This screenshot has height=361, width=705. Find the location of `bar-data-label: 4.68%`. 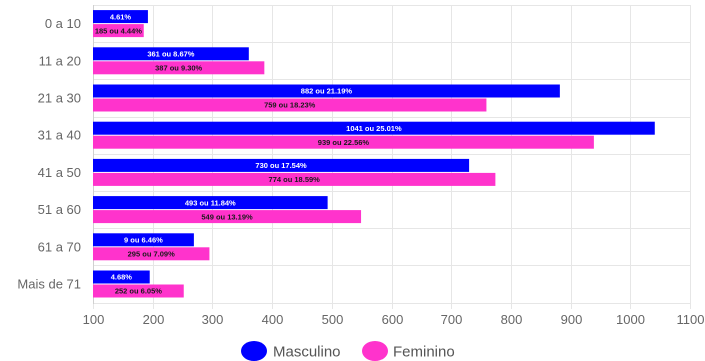

bar-data-label: 4.68% is located at coordinates (122, 277).